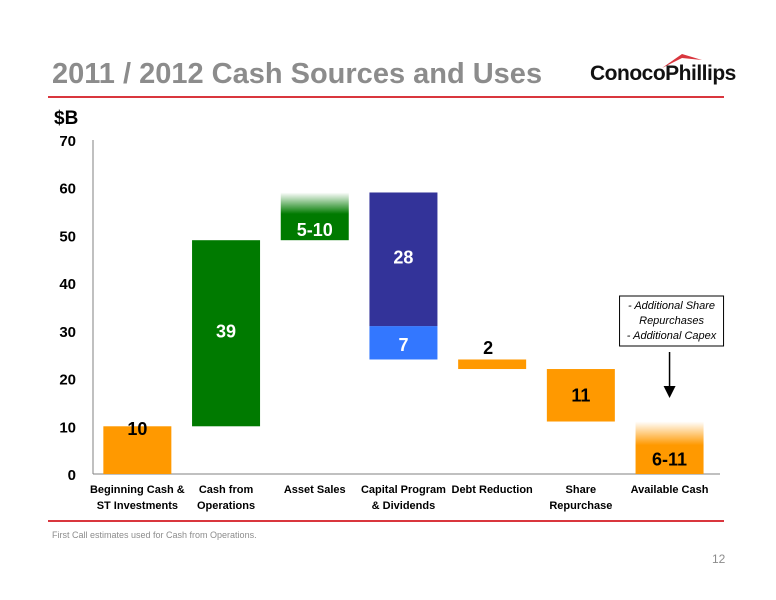  What do you see at coordinates (67, 380) in the screenshot?
I see `y-tick-label: 20` at bounding box center [67, 380].